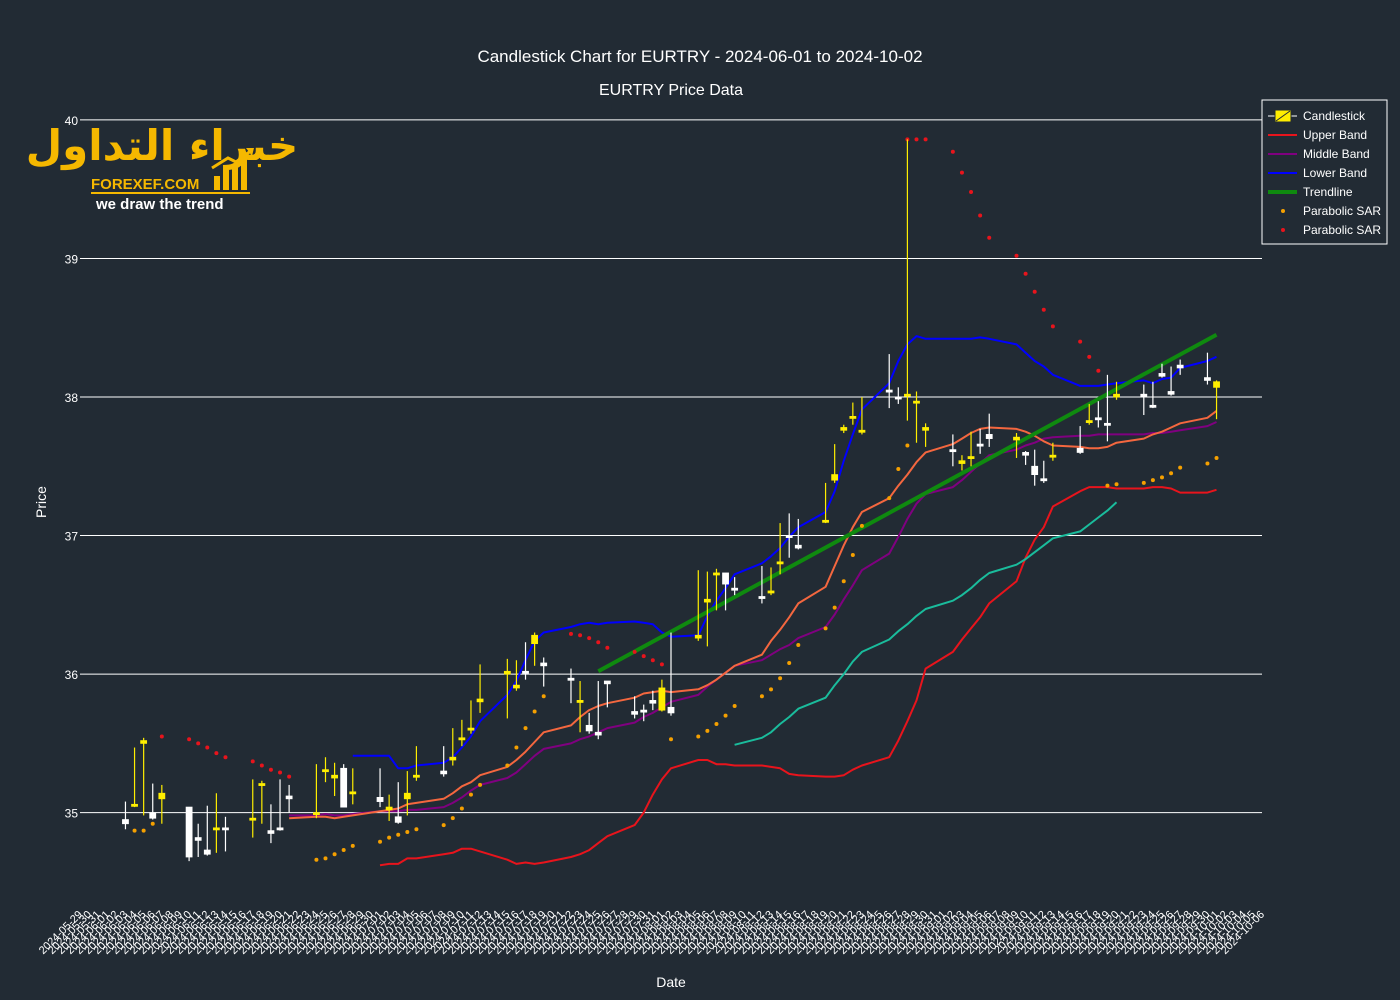 The width and height of the screenshot is (1400, 1000). What do you see at coordinates (159, 204) in the screenshot?
I see `logo-tagline: we draw the trend` at bounding box center [159, 204].